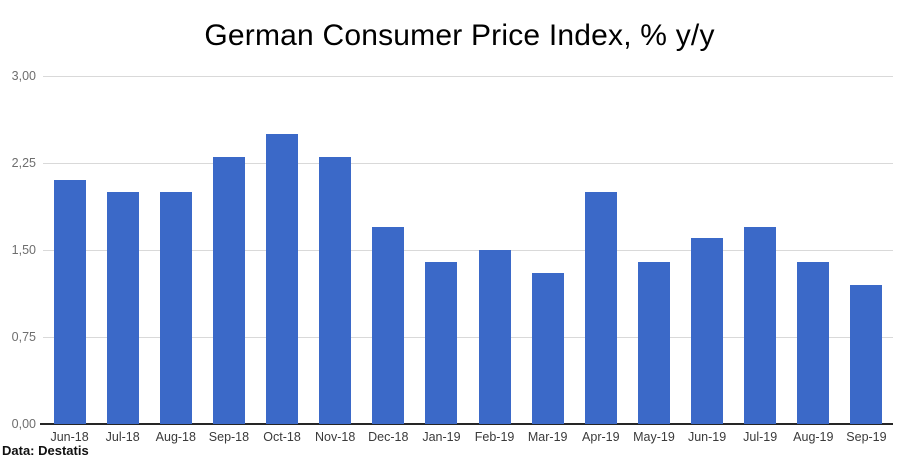  Describe the element at coordinates (23, 250) in the screenshot. I see `y-tick-label: 1,50` at that location.